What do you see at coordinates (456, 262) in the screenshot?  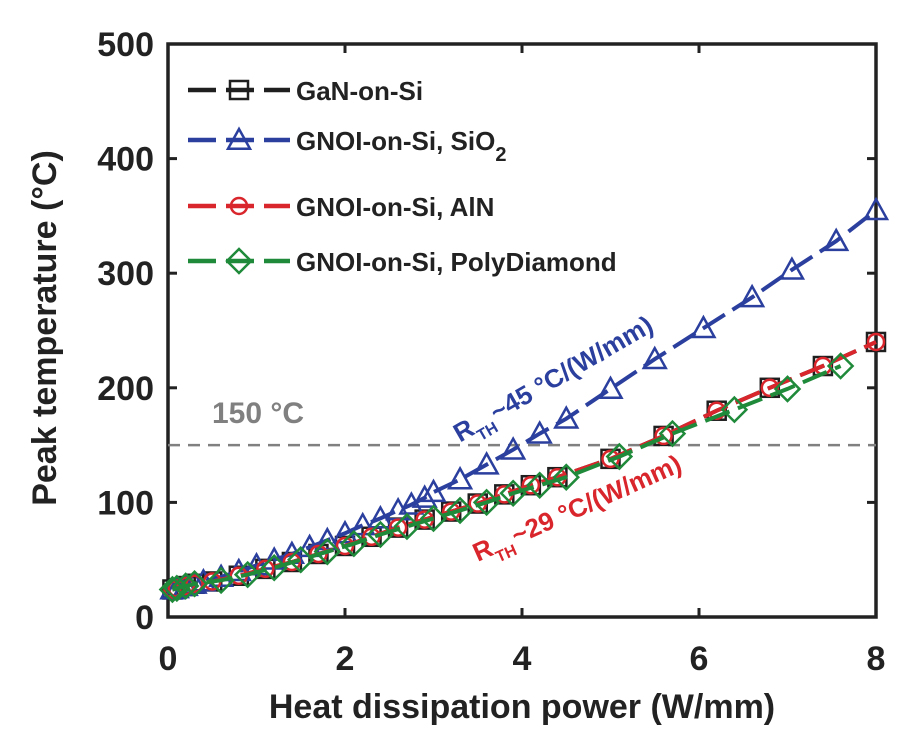 I see `legend-label: GNOI-on-Si, PolyDiamond` at bounding box center [456, 262].